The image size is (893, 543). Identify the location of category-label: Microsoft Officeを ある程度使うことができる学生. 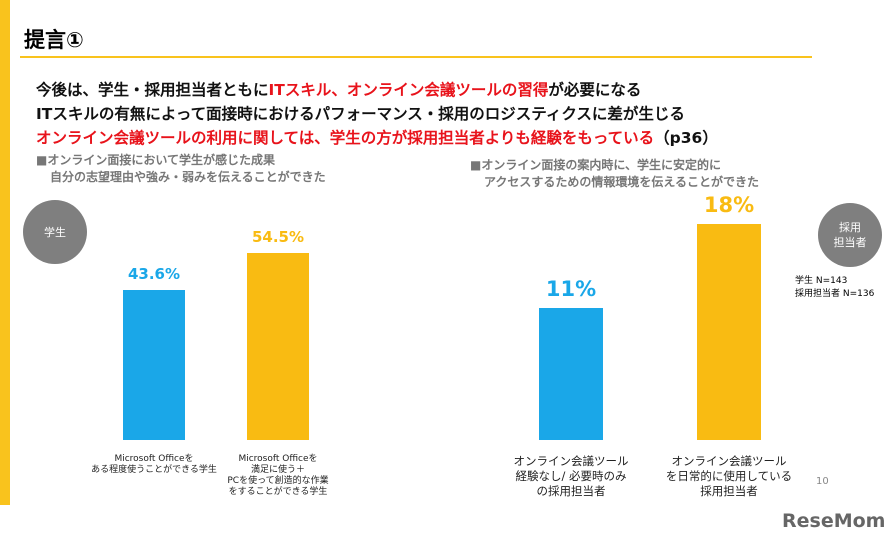
(154, 464).